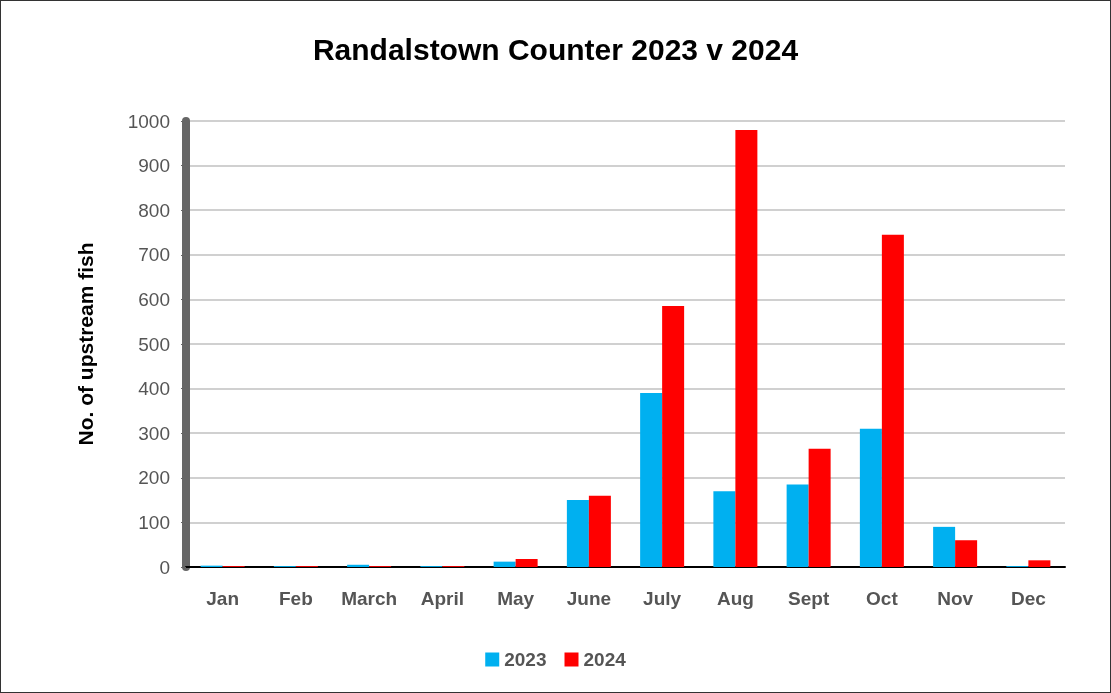  What do you see at coordinates (442, 598) in the screenshot?
I see `x-tick-label: April` at bounding box center [442, 598].